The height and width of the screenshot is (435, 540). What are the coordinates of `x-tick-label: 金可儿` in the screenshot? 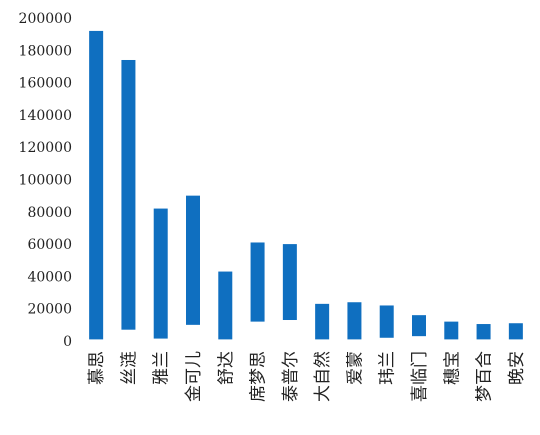 It's located at (194, 376).